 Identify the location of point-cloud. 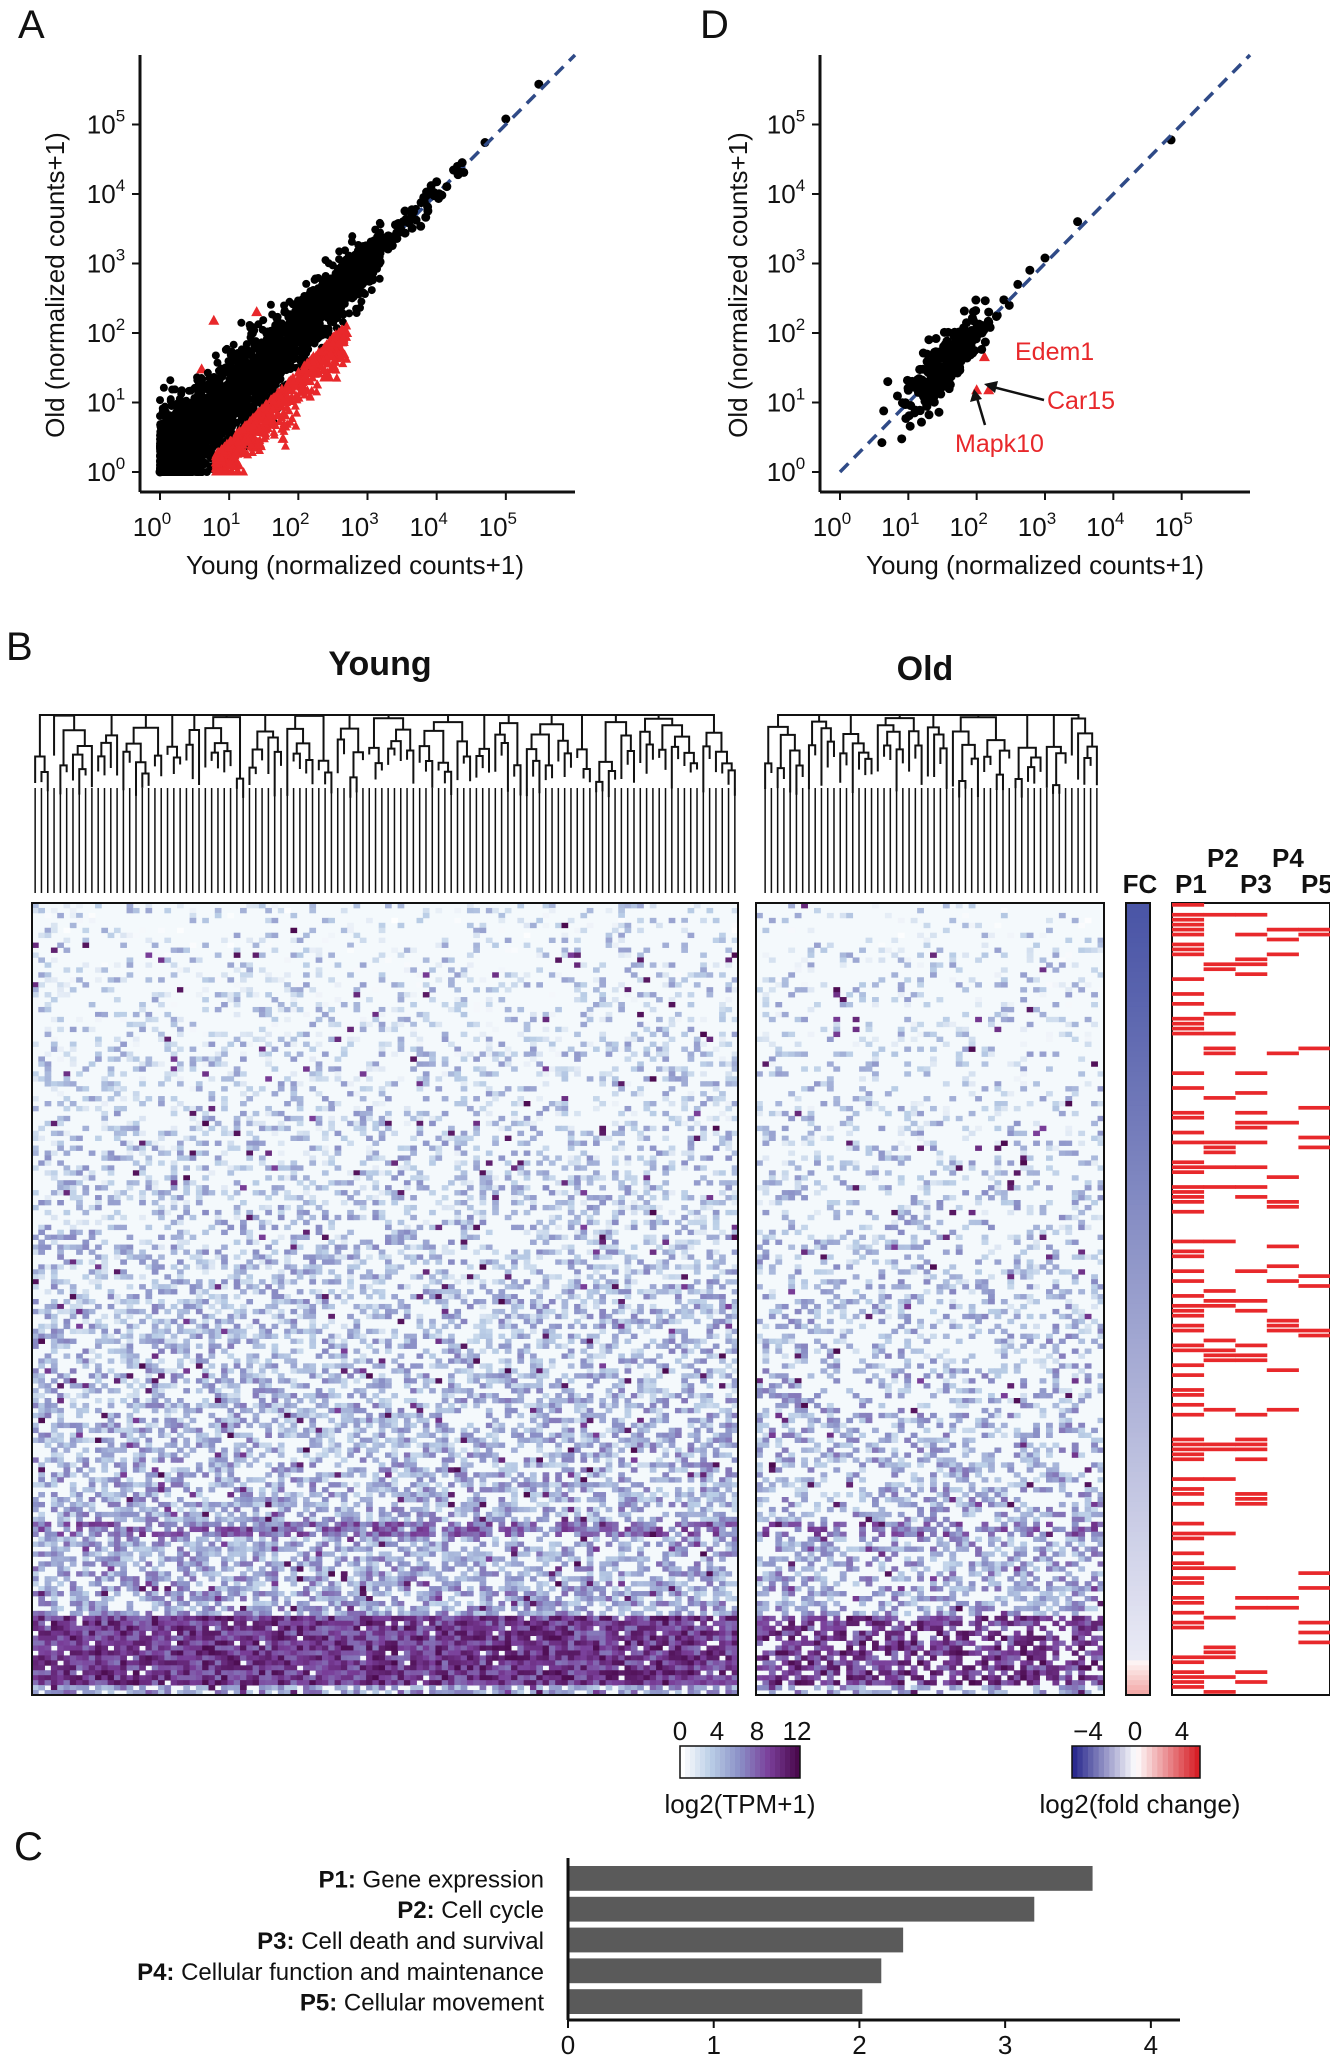
(939, 371).